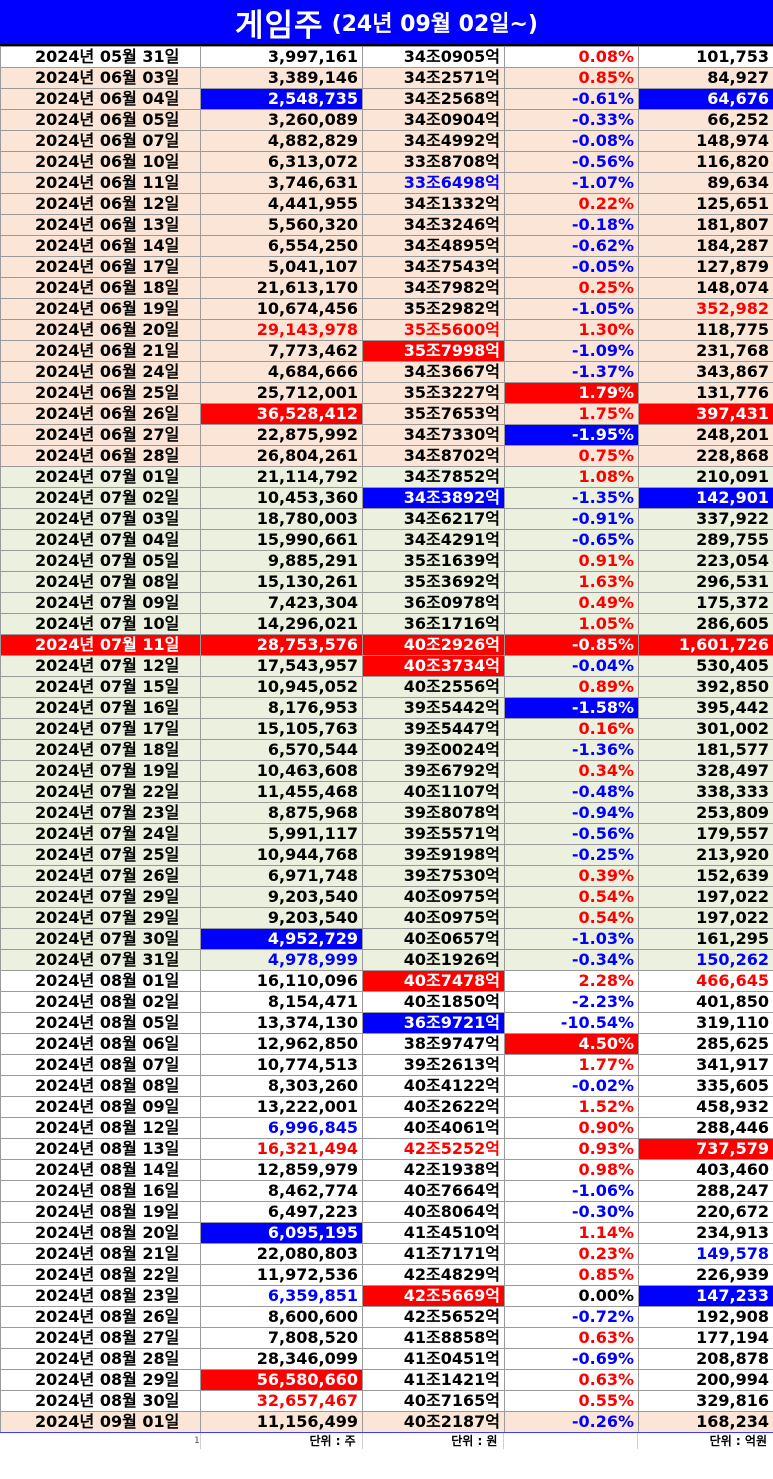 The width and height of the screenshot is (773, 1479). Describe the element at coordinates (281, 414) in the screenshot. I see `volume-cell: 36,528,412` at that location.